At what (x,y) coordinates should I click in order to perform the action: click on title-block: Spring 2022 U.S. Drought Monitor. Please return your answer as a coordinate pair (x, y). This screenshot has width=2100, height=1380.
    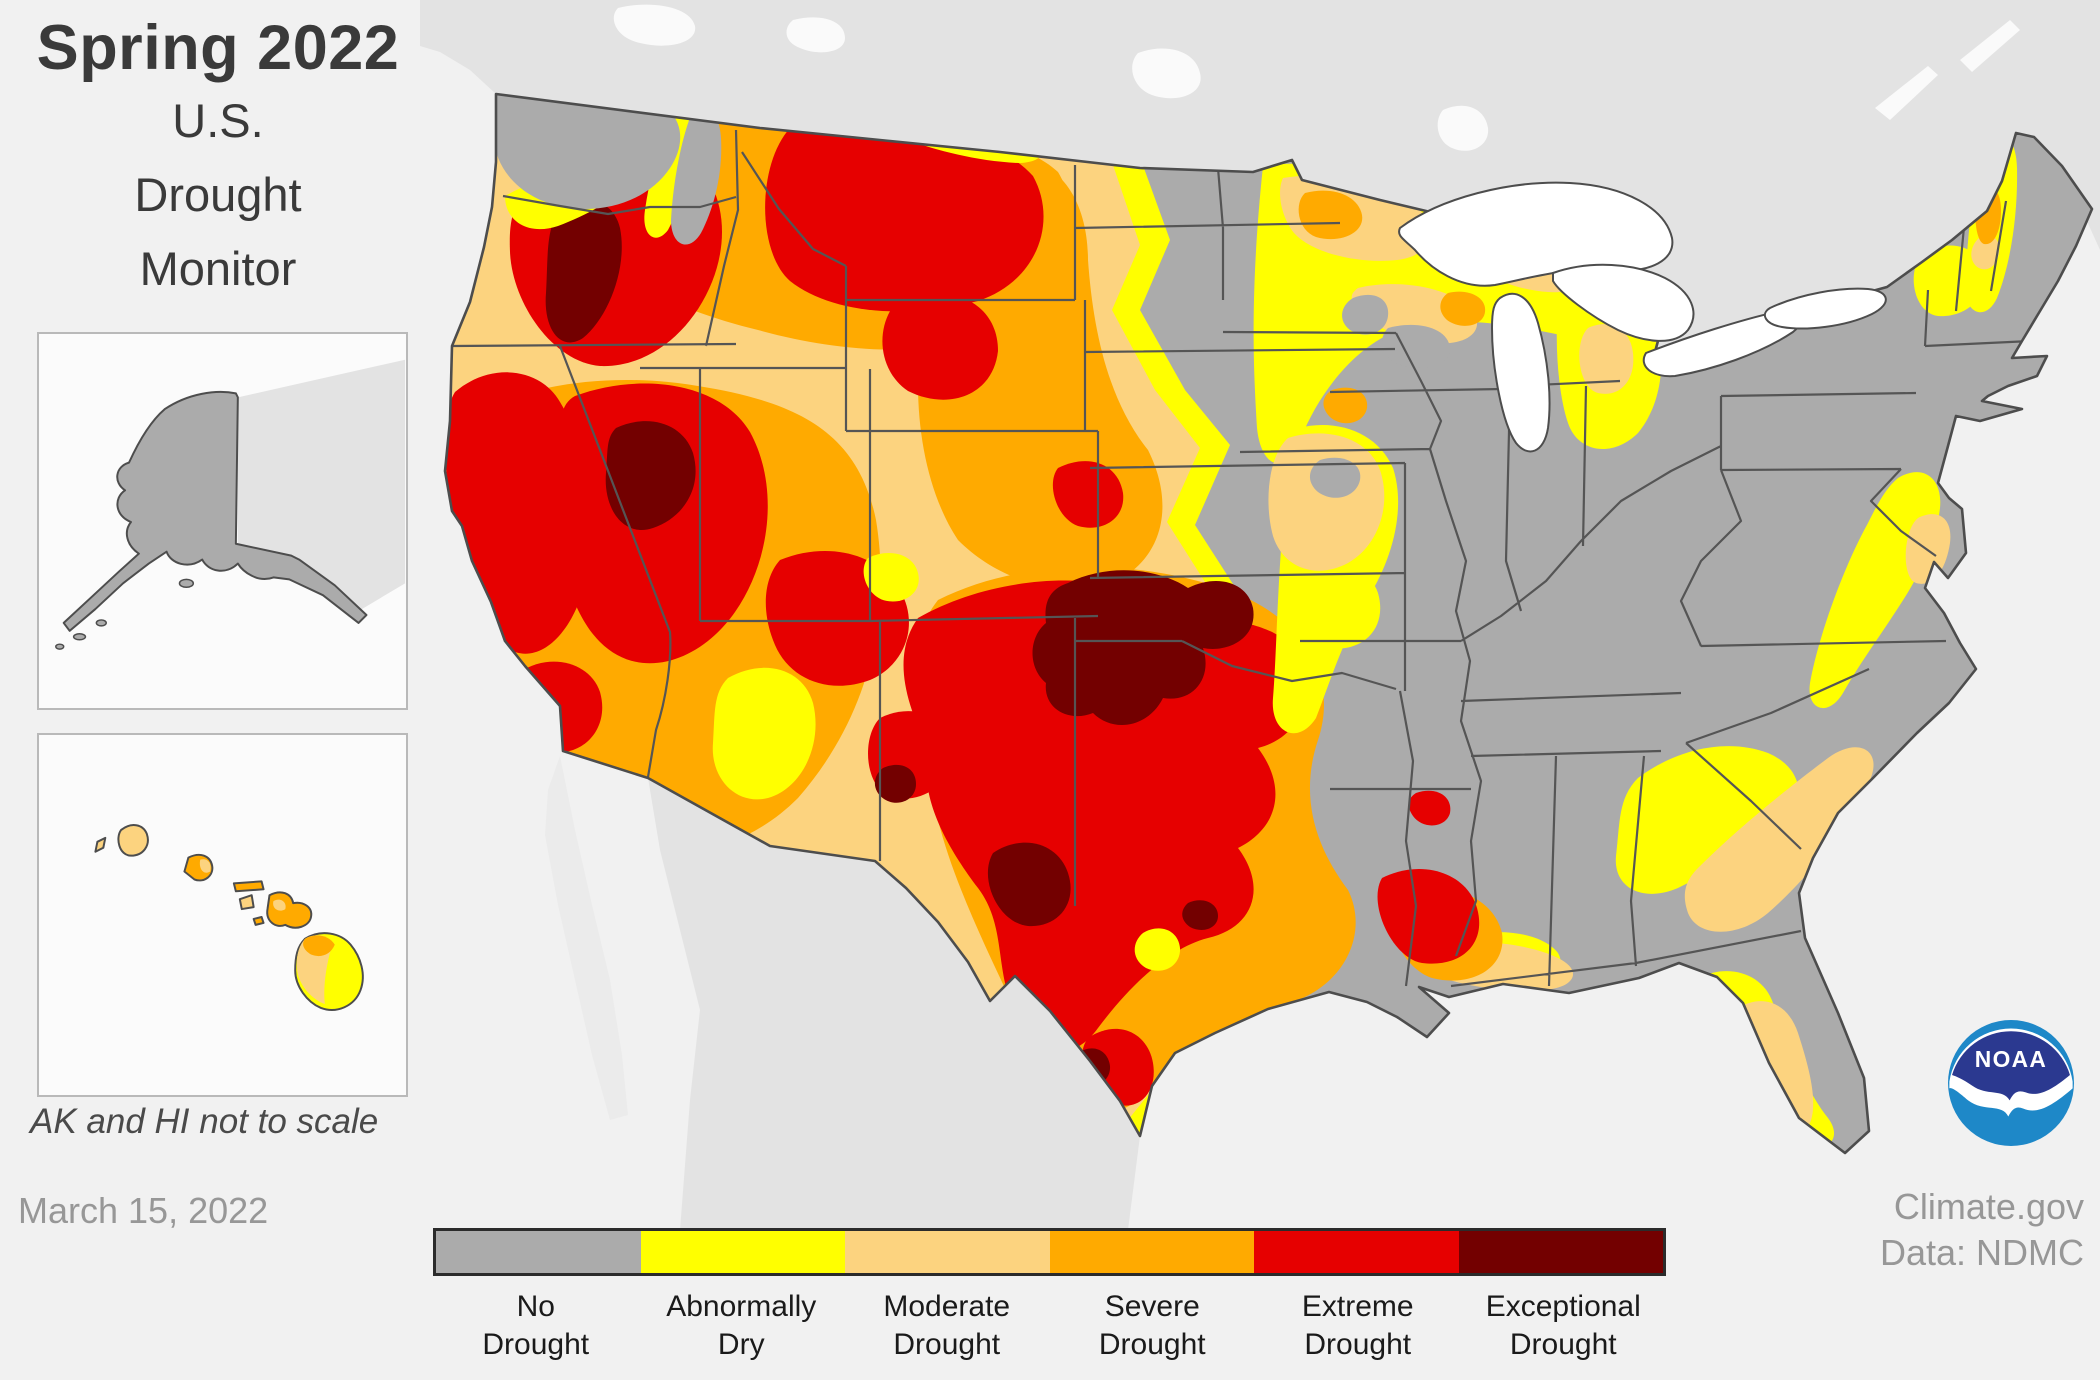
    Looking at the image, I should click on (218, 159).